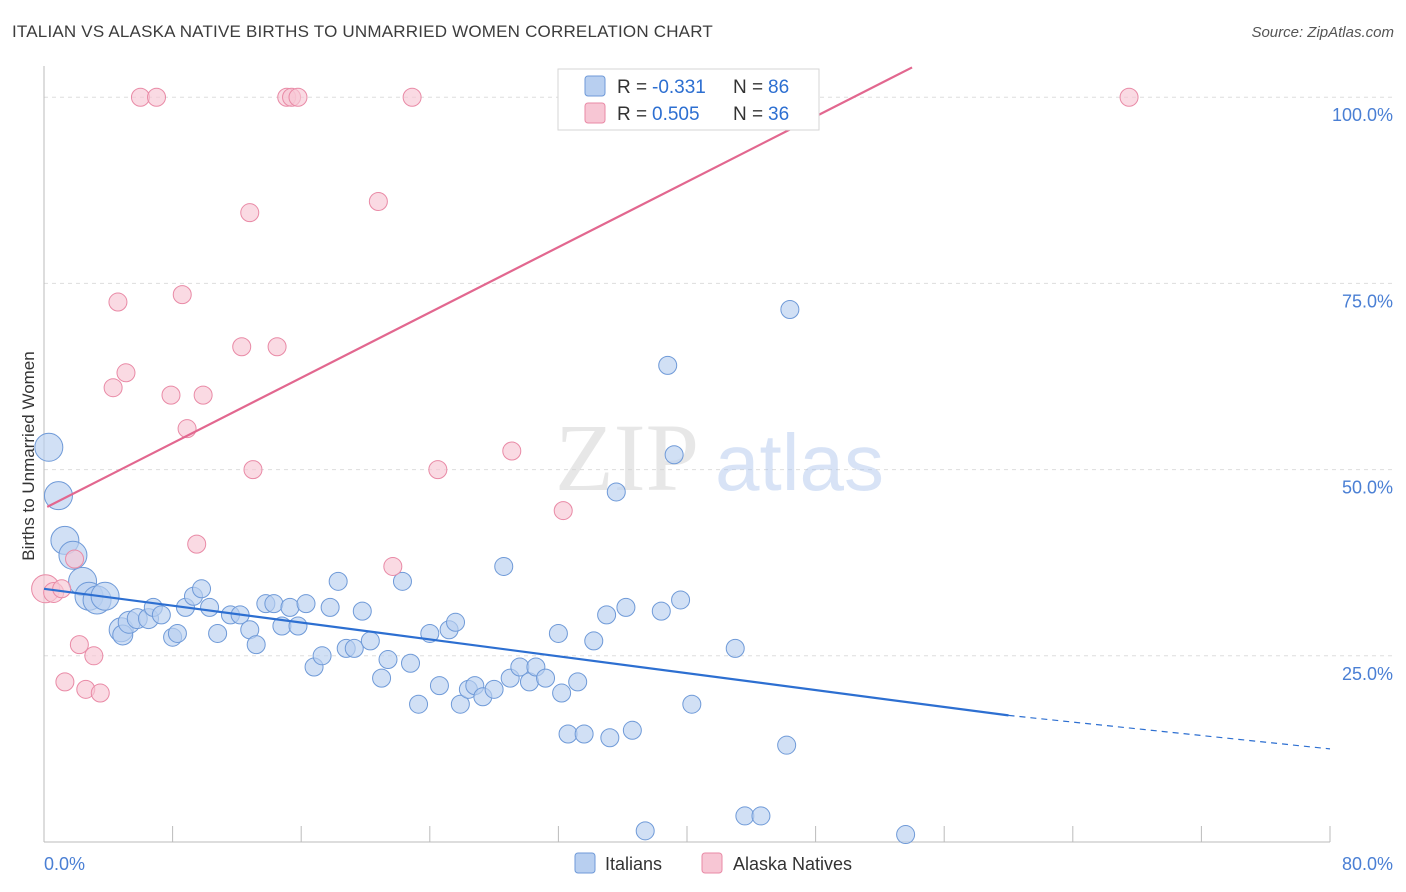 The width and height of the screenshot is (1406, 892). Describe the element at coordinates (1367, 674) in the screenshot. I see `y-tick-label: 25.0%` at that location.